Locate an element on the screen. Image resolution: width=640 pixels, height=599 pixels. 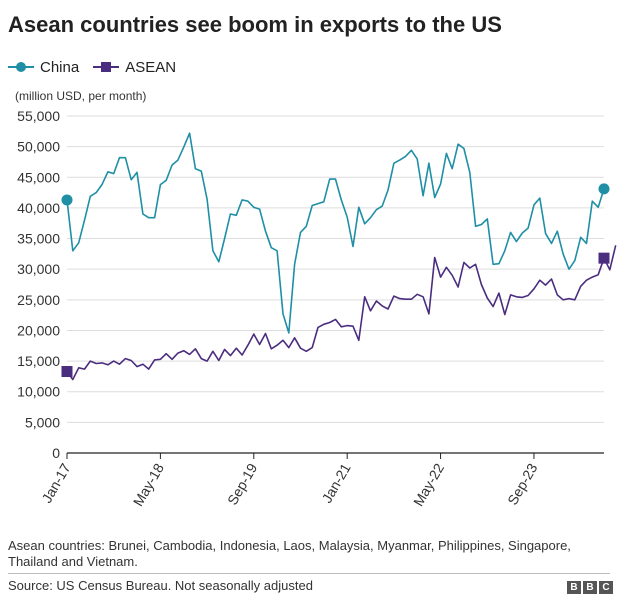
series-start-marker-china is located at coordinates (67, 200).